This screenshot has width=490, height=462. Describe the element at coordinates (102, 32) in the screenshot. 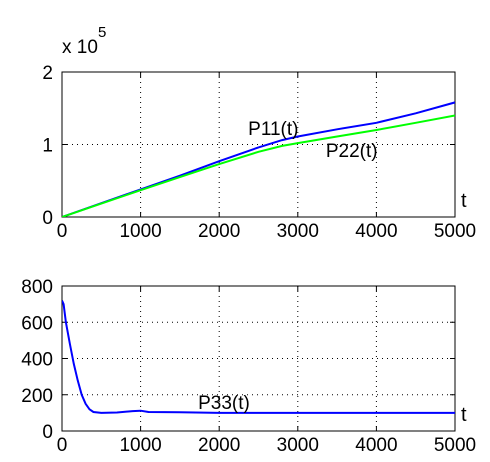

I see `y-multiplier-exponent: 5` at that location.